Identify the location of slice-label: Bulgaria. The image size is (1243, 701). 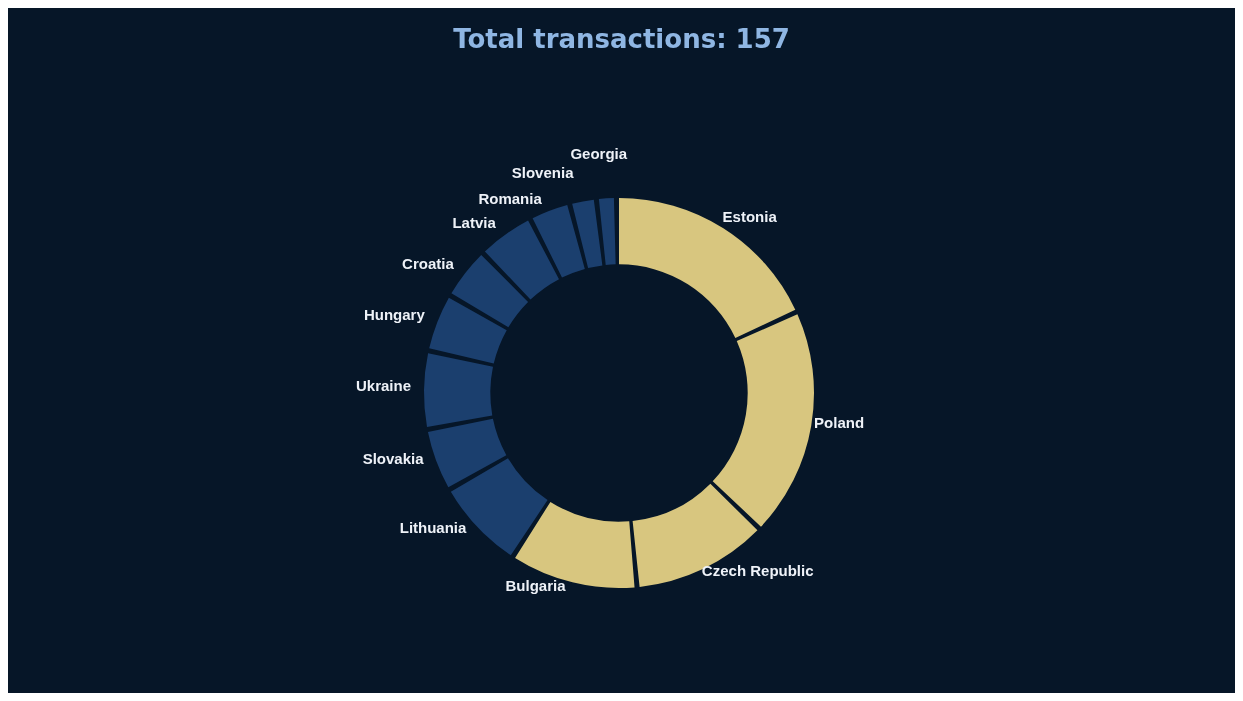
(536, 585).